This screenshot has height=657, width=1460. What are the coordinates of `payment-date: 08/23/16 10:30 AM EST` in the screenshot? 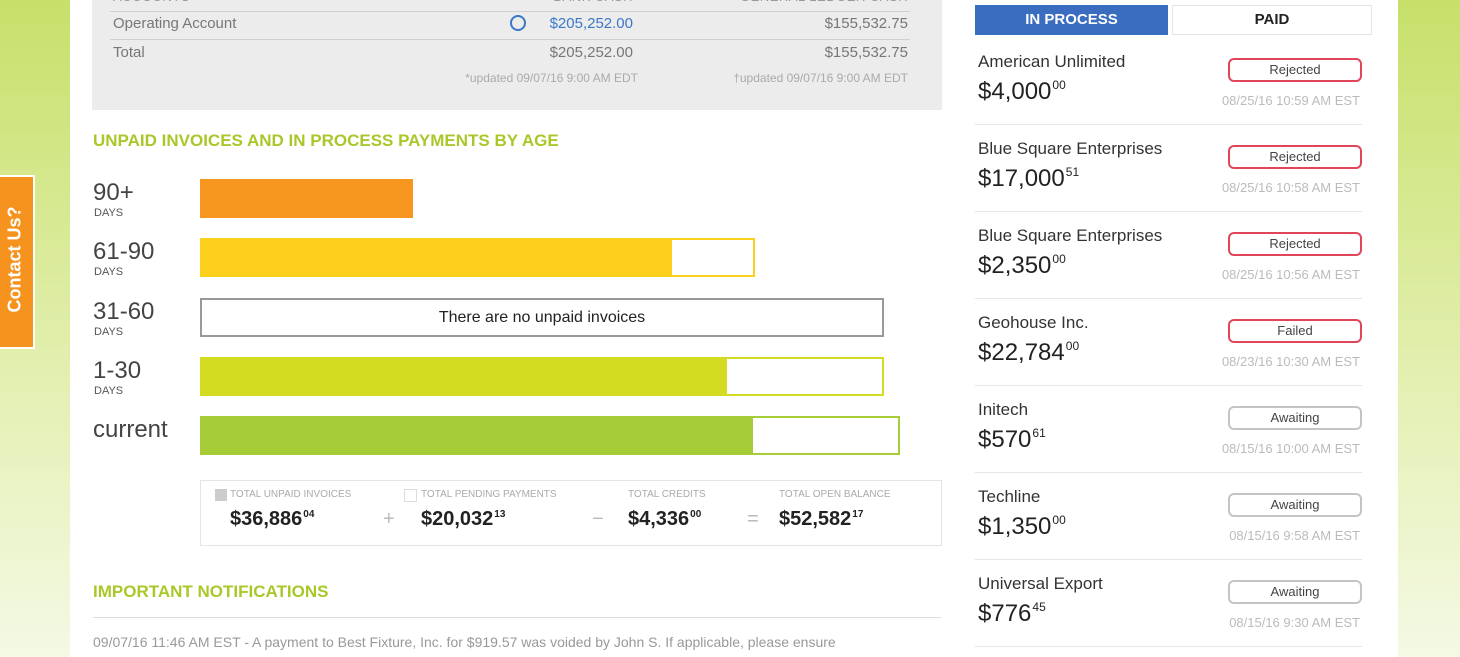 It's located at (1290, 361).